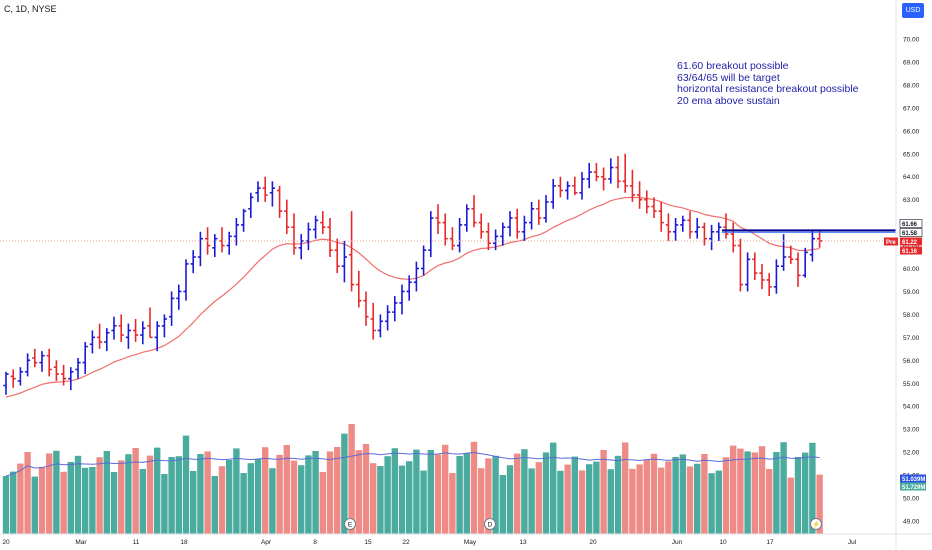  What do you see at coordinates (911, 292) in the screenshot?
I see `price-tick-label: 59.00` at bounding box center [911, 292].